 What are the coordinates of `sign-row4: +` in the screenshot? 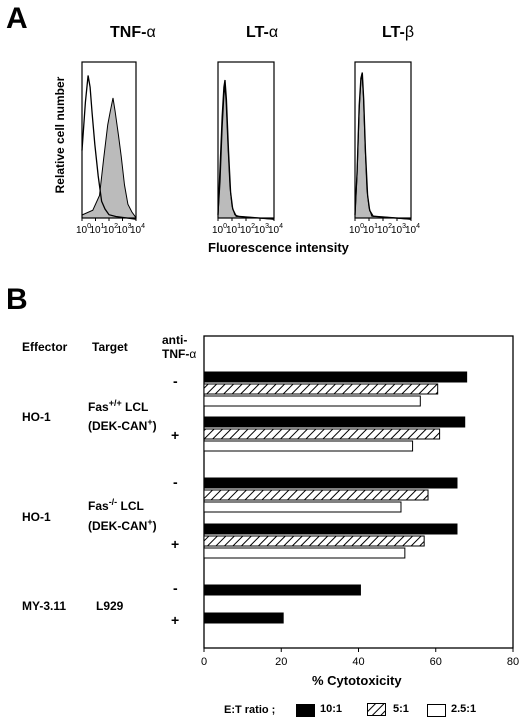 It's located at (175, 544).